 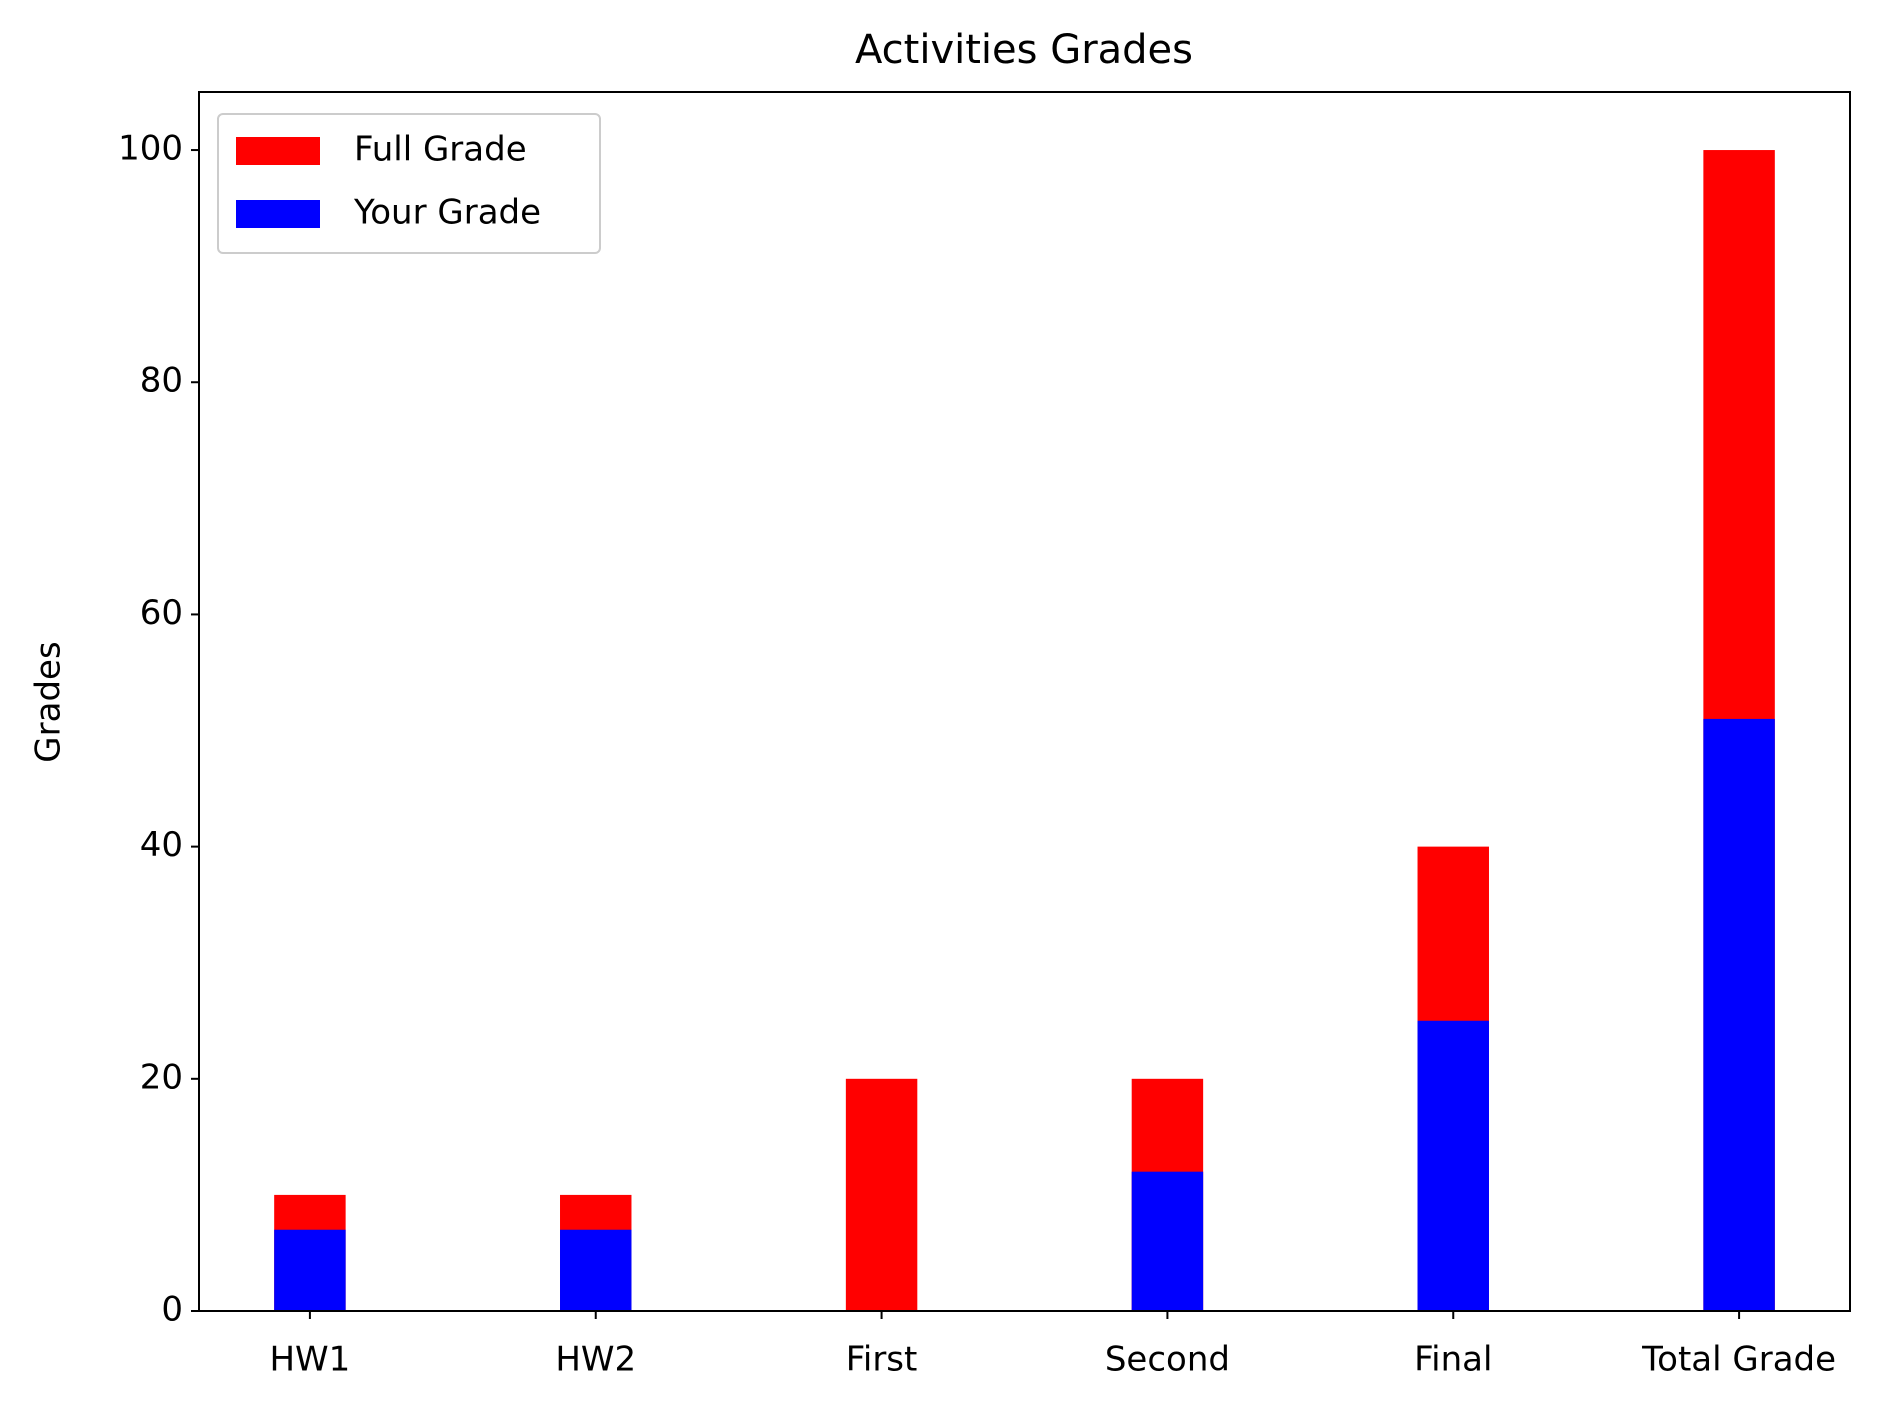 I want to click on legend-label: Your Grade, so click(x=447, y=213).